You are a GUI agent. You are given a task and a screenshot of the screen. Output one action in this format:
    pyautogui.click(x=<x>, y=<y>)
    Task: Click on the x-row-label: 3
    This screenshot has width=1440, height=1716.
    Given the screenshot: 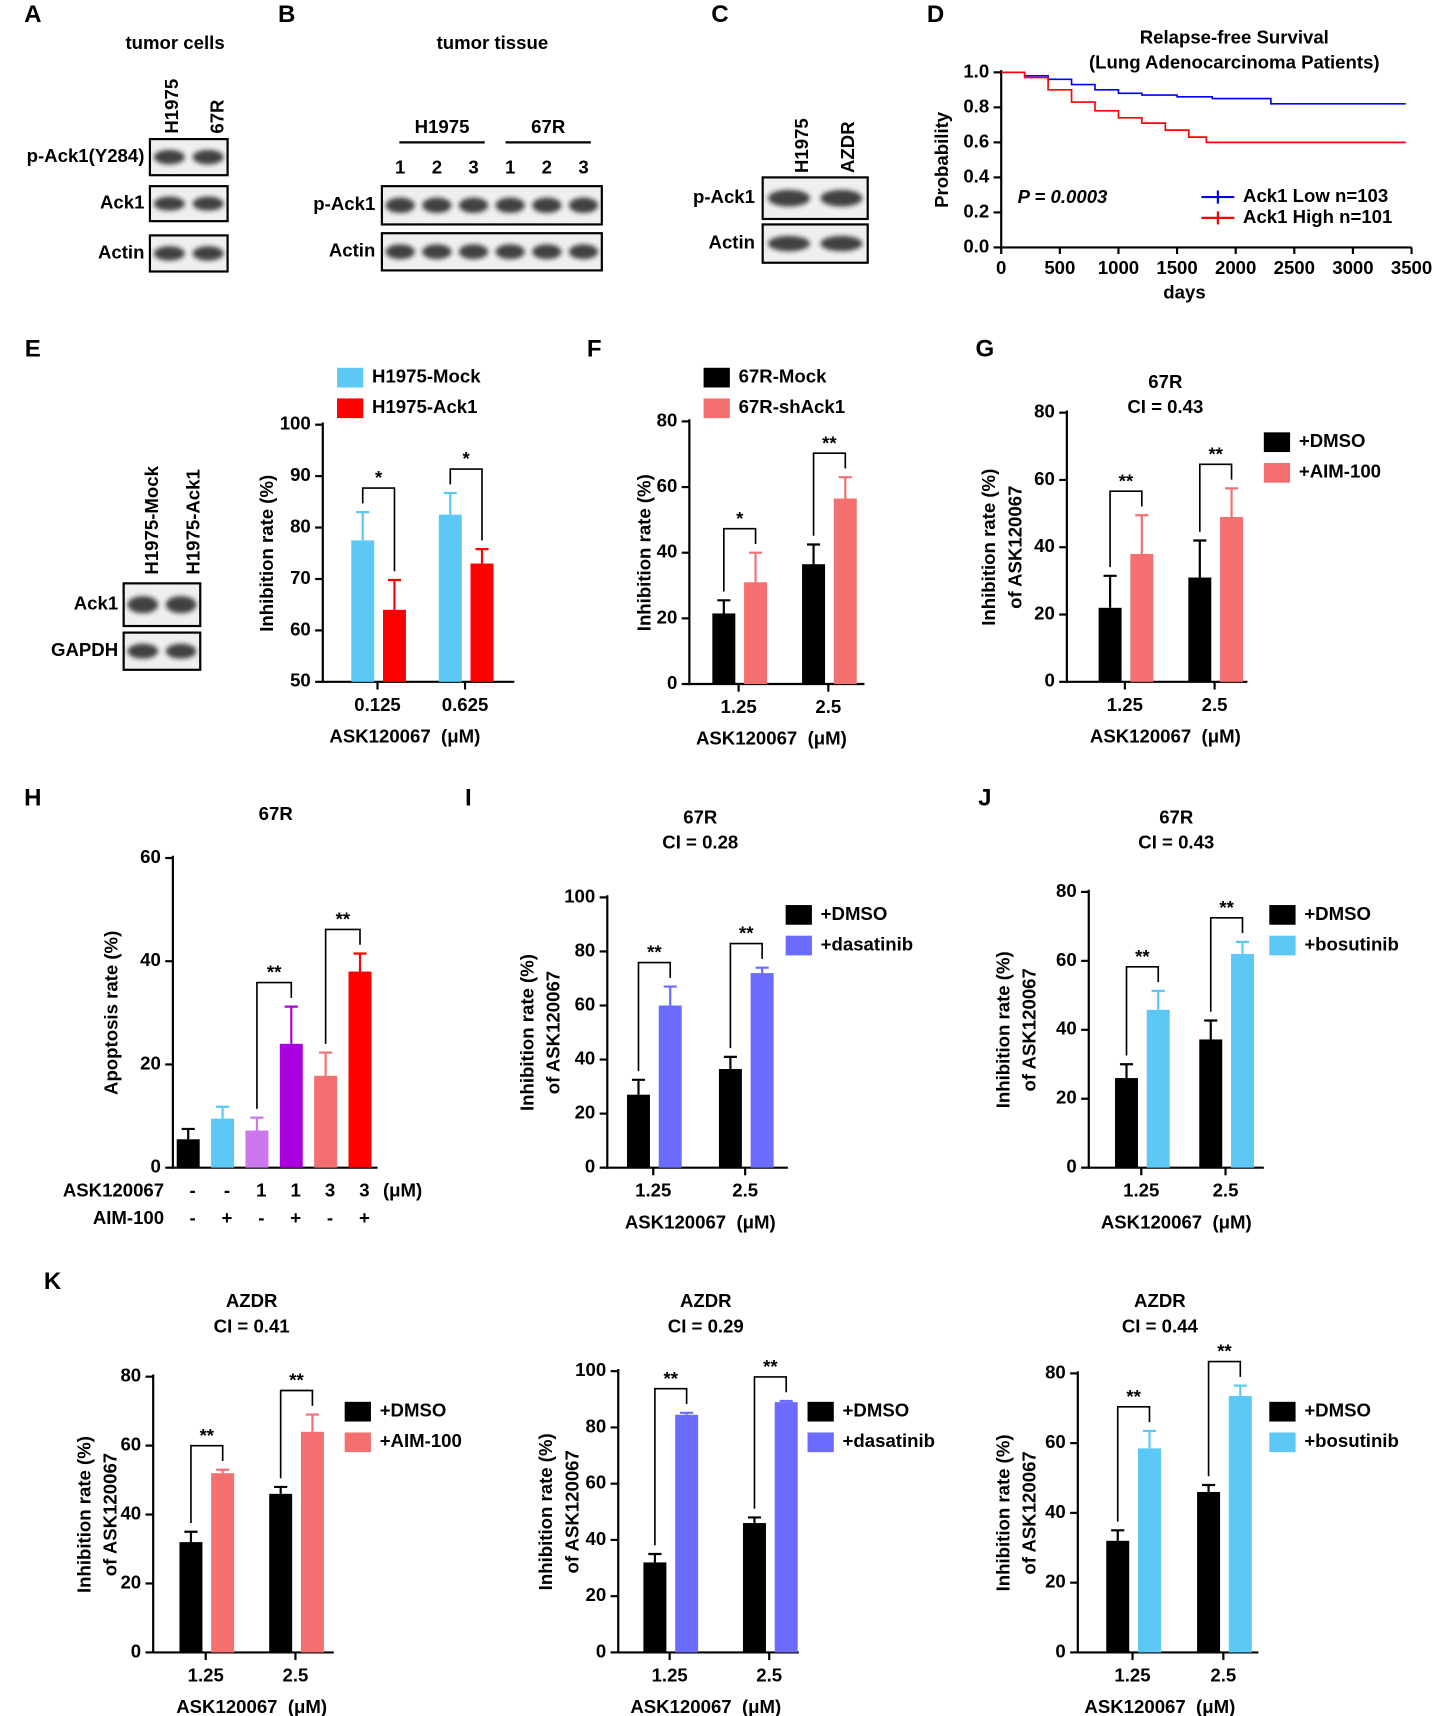 What is the action you would take?
    pyautogui.click(x=330, y=1190)
    